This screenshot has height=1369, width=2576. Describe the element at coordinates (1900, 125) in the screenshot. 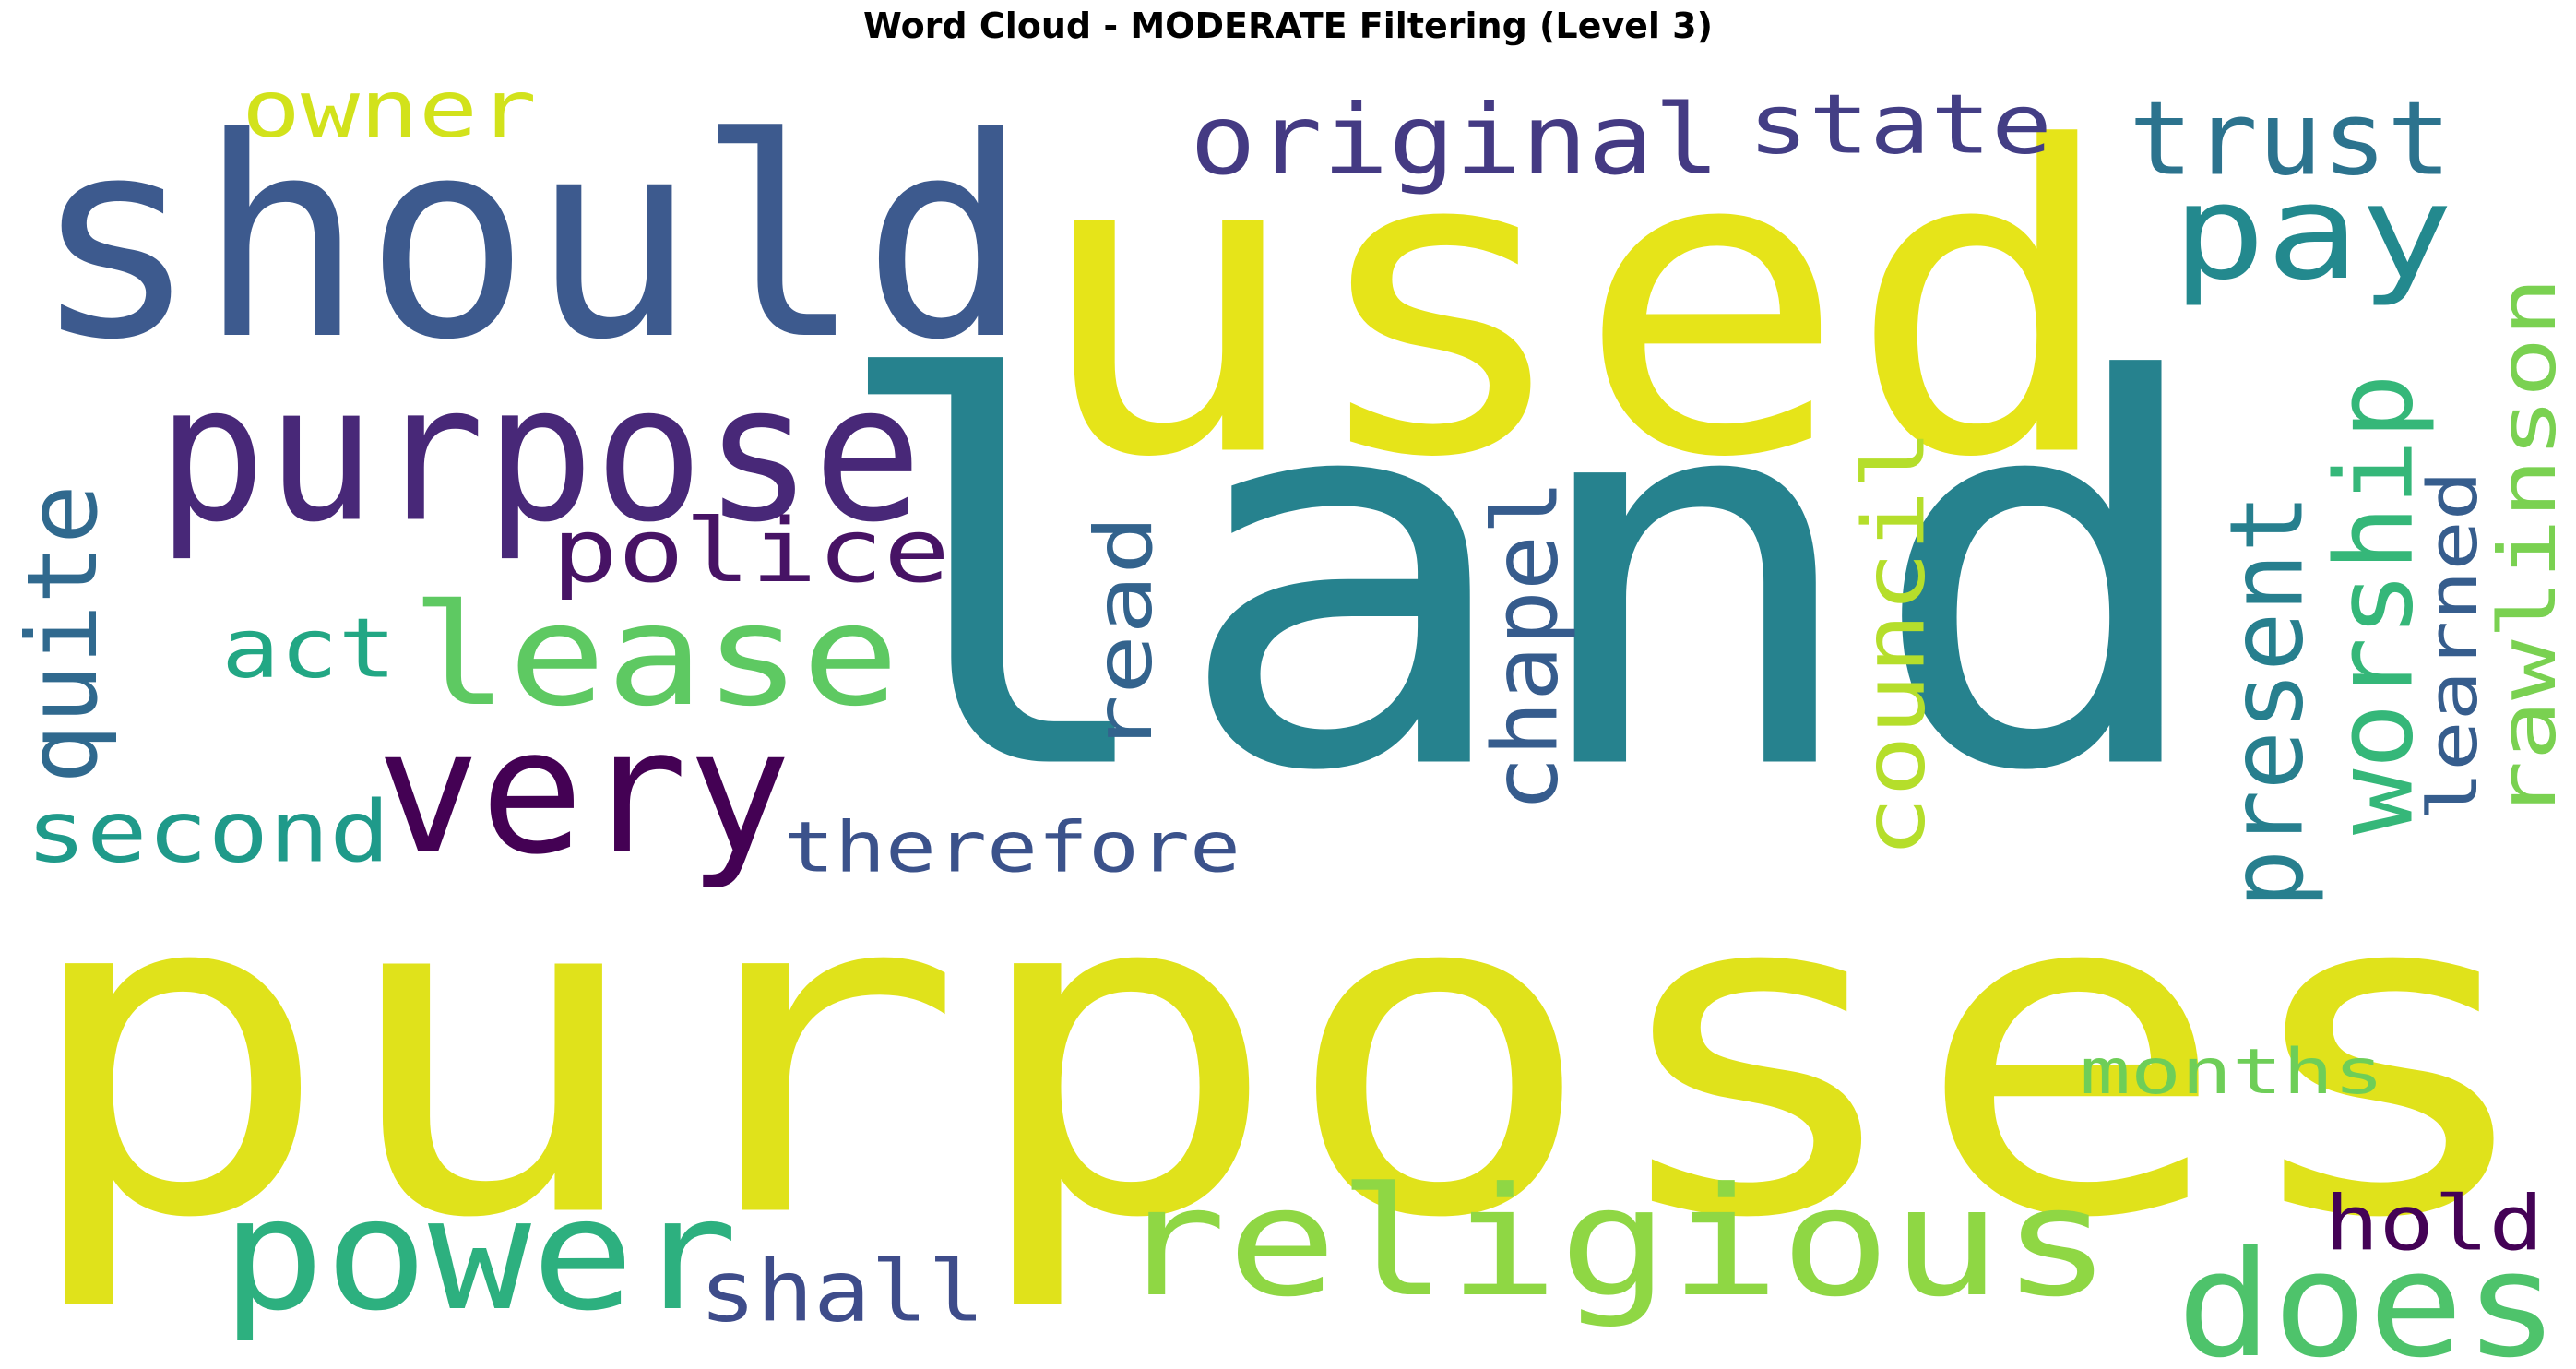

I see `word-state: state` at that location.